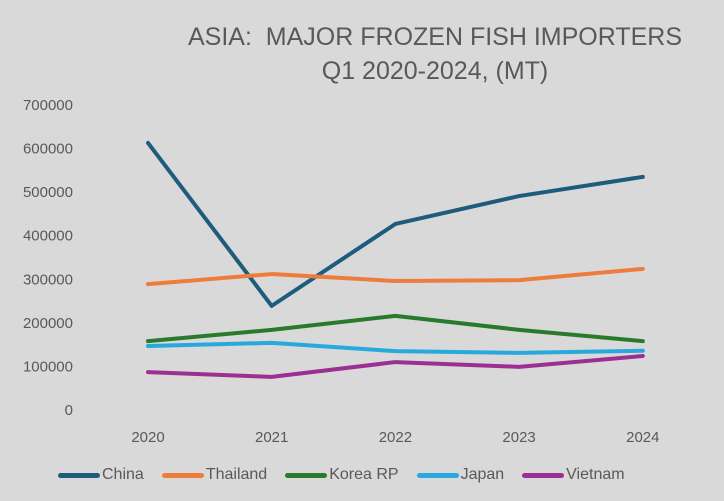  Describe the element at coordinates (435, 37) in the screenshot. I see `title-line-1: ASIA: MAJOR FROZEN FISH IMPORTERS` at that location.